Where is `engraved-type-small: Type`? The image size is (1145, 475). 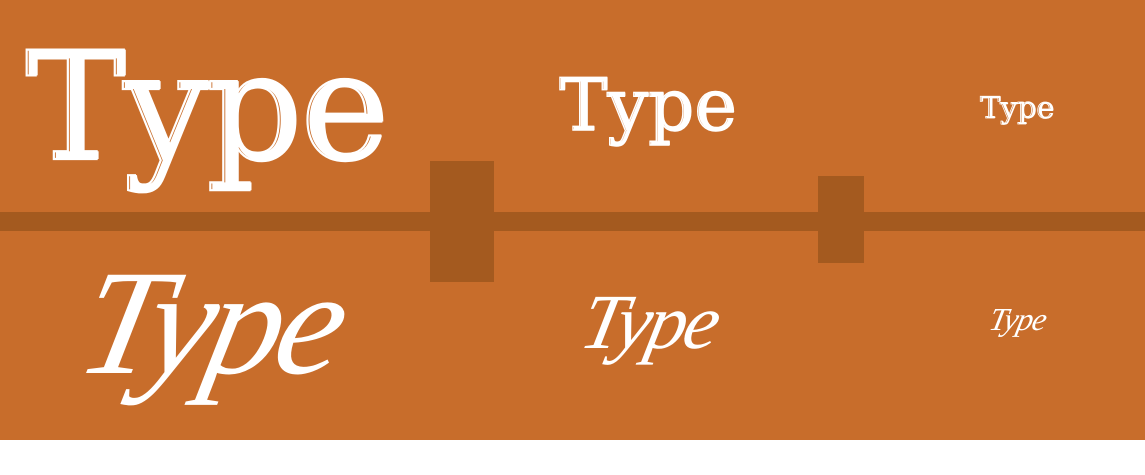 engraved-type-small: Type is located at coordinates (1017, 108).